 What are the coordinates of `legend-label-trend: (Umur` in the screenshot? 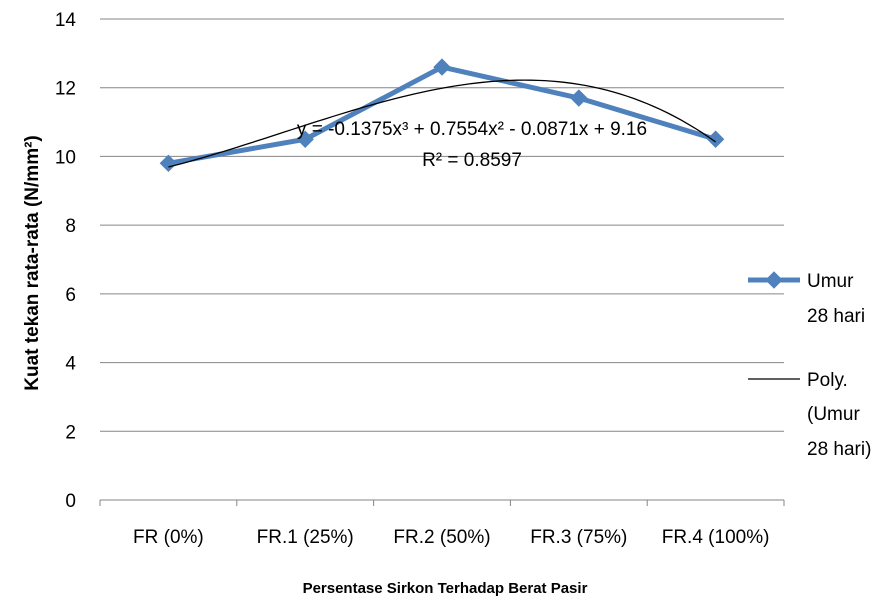 It's located at (833, 414).